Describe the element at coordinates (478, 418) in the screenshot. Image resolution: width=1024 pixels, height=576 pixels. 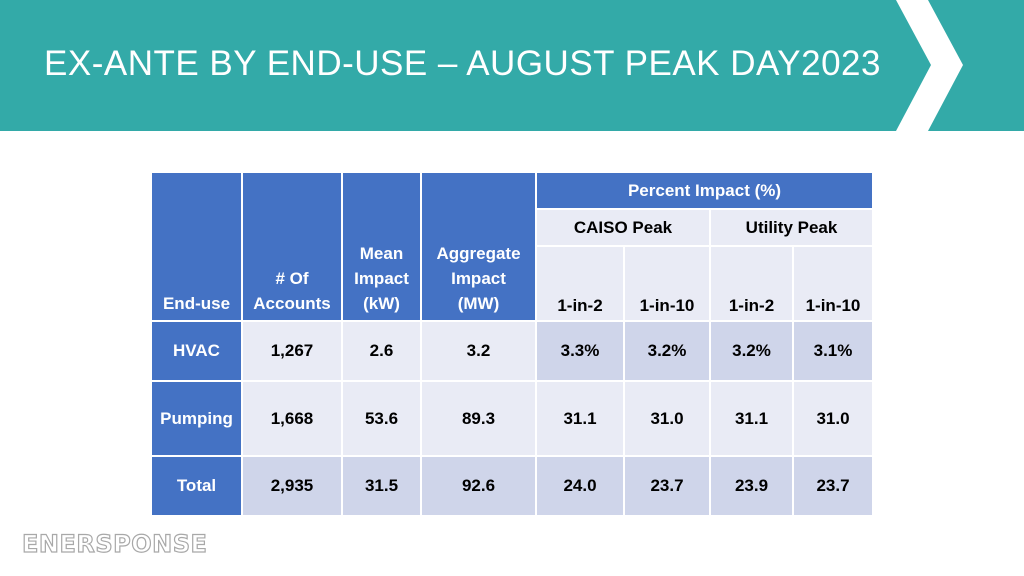
I see `aggregate-impact-cell: 89.3` at that location.